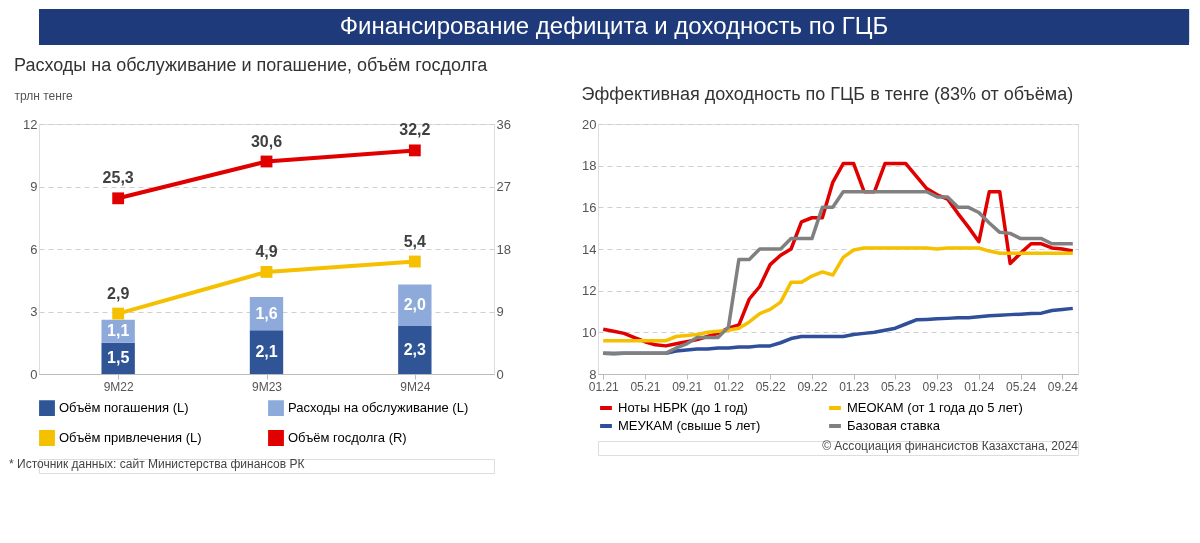 Image resolution: width=1200 pixels, height=543 pixels. What do you see at coordinates (157, 464) in the screenshot?
I see `text: * Источник данных: сайт Министерства финансов РК` at bounding box center [157, 464].